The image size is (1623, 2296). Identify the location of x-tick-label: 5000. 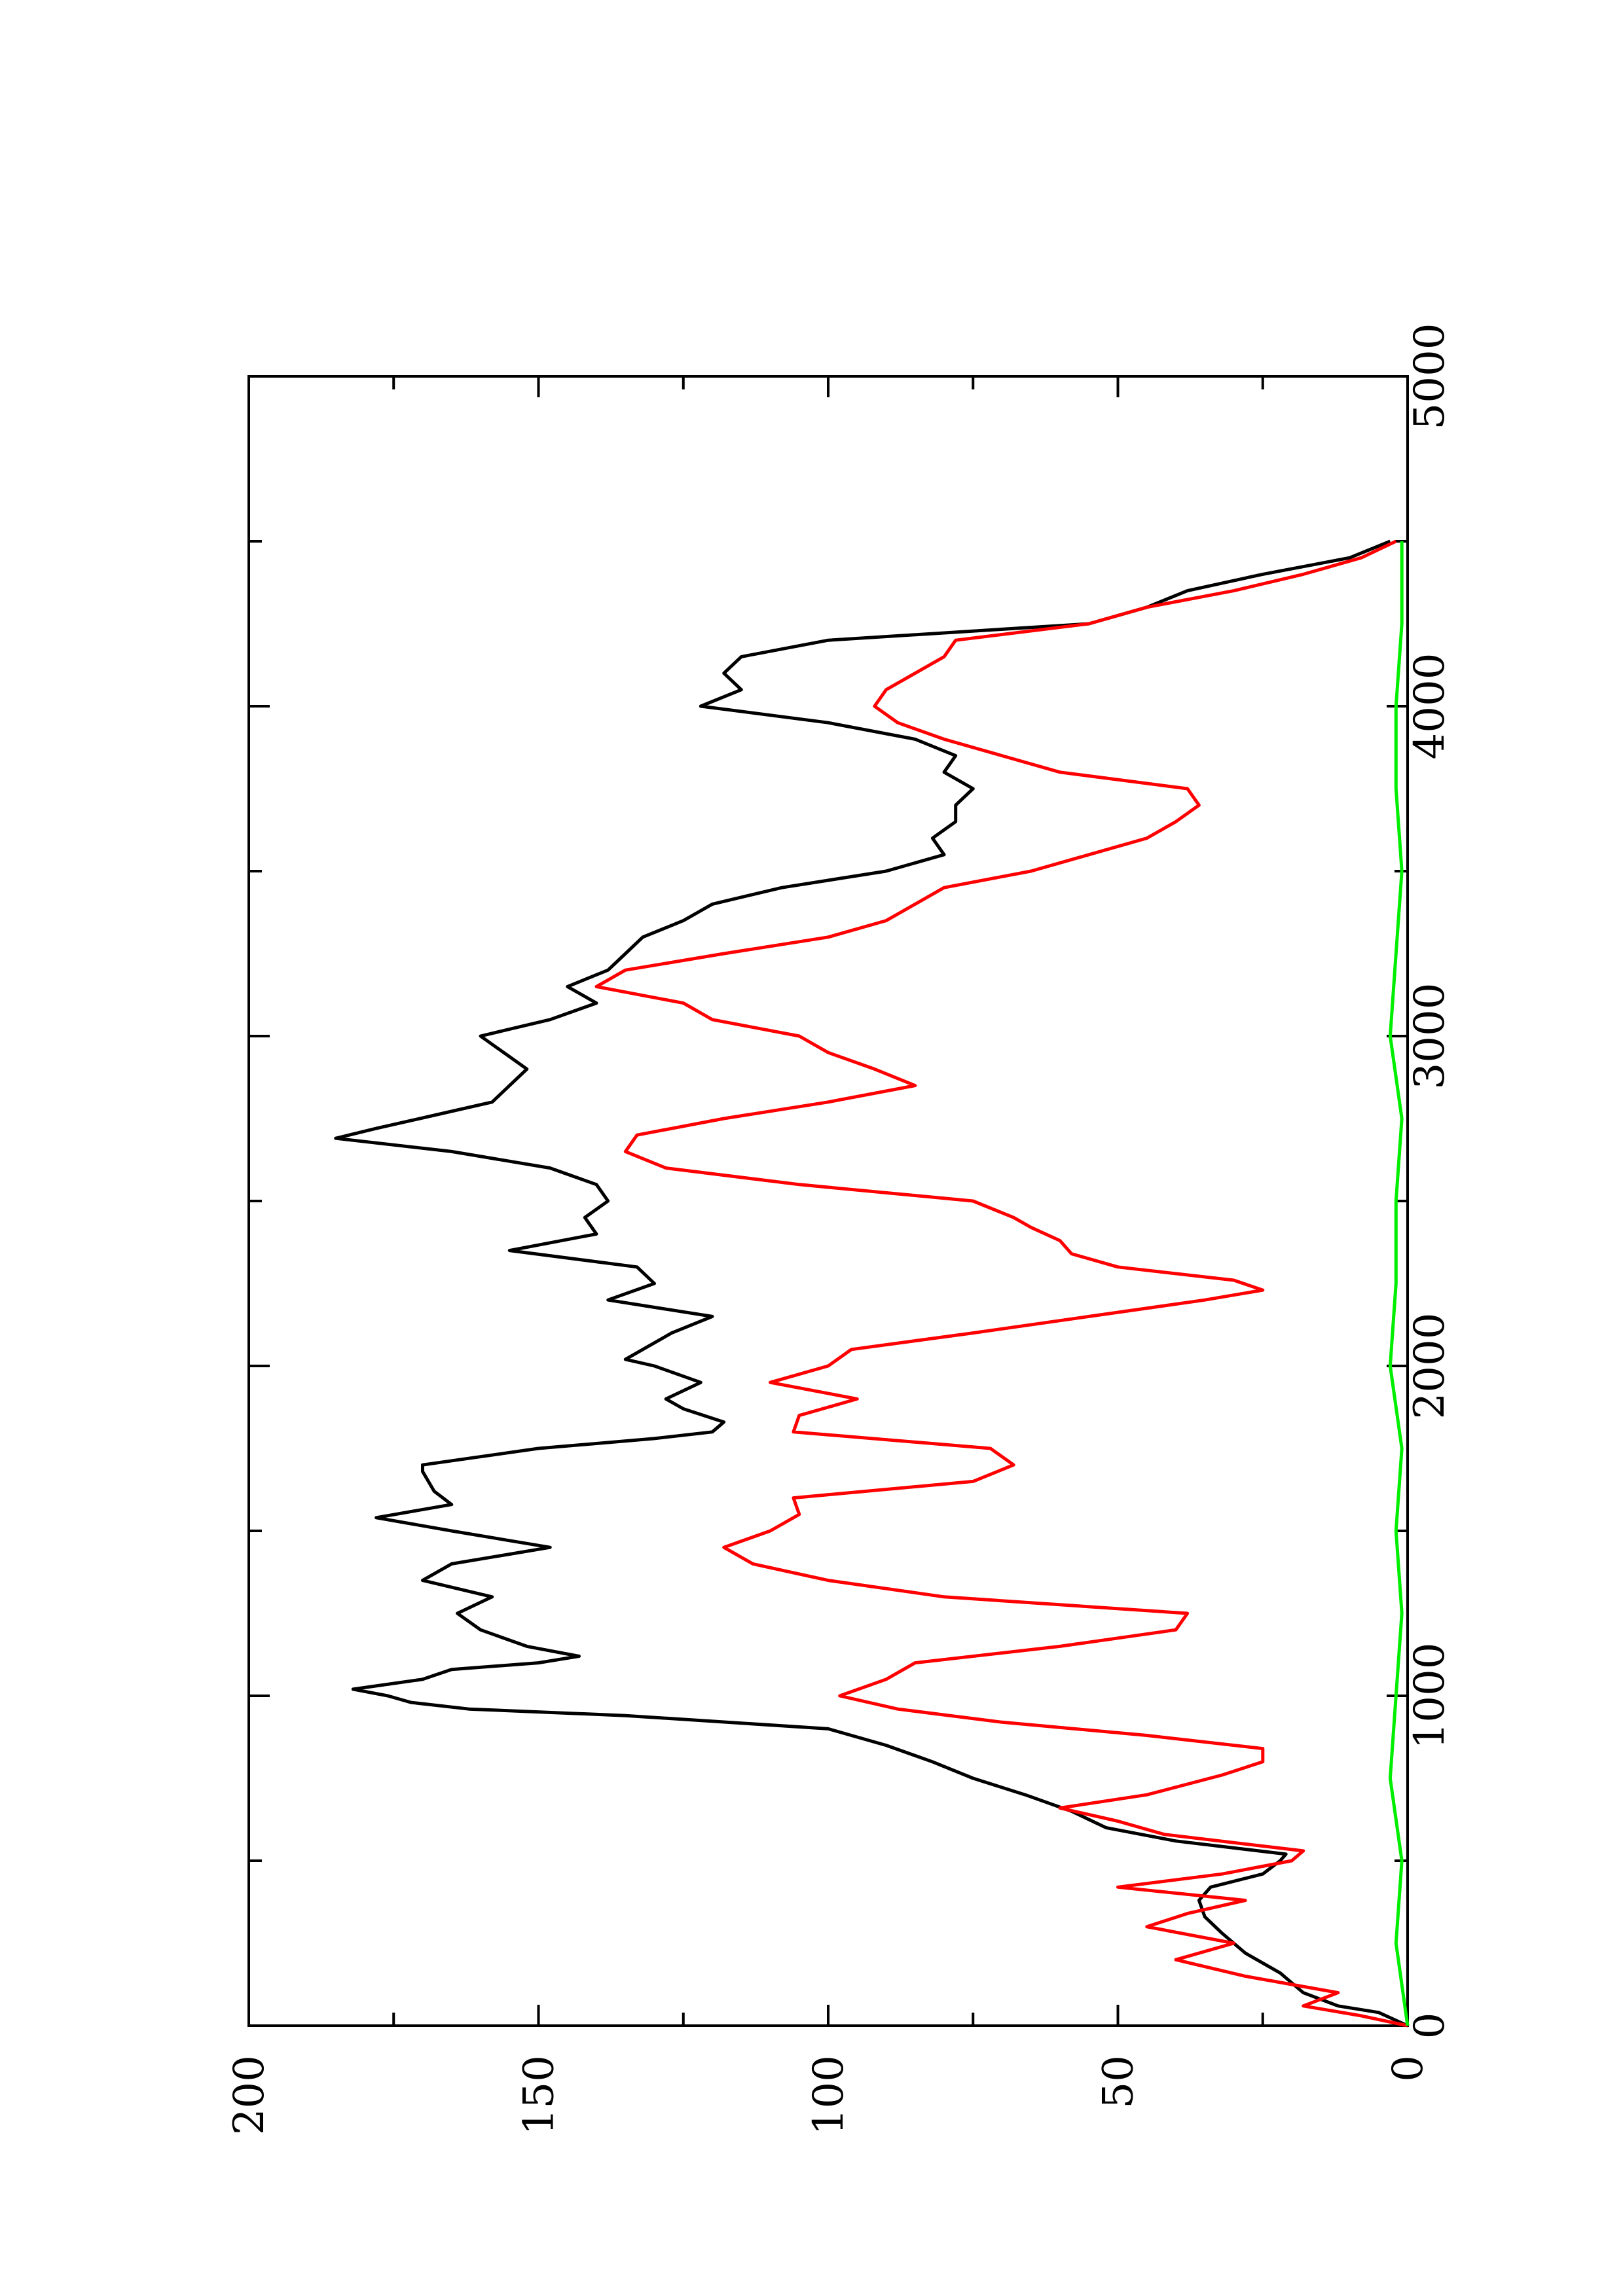
(1430, 376).